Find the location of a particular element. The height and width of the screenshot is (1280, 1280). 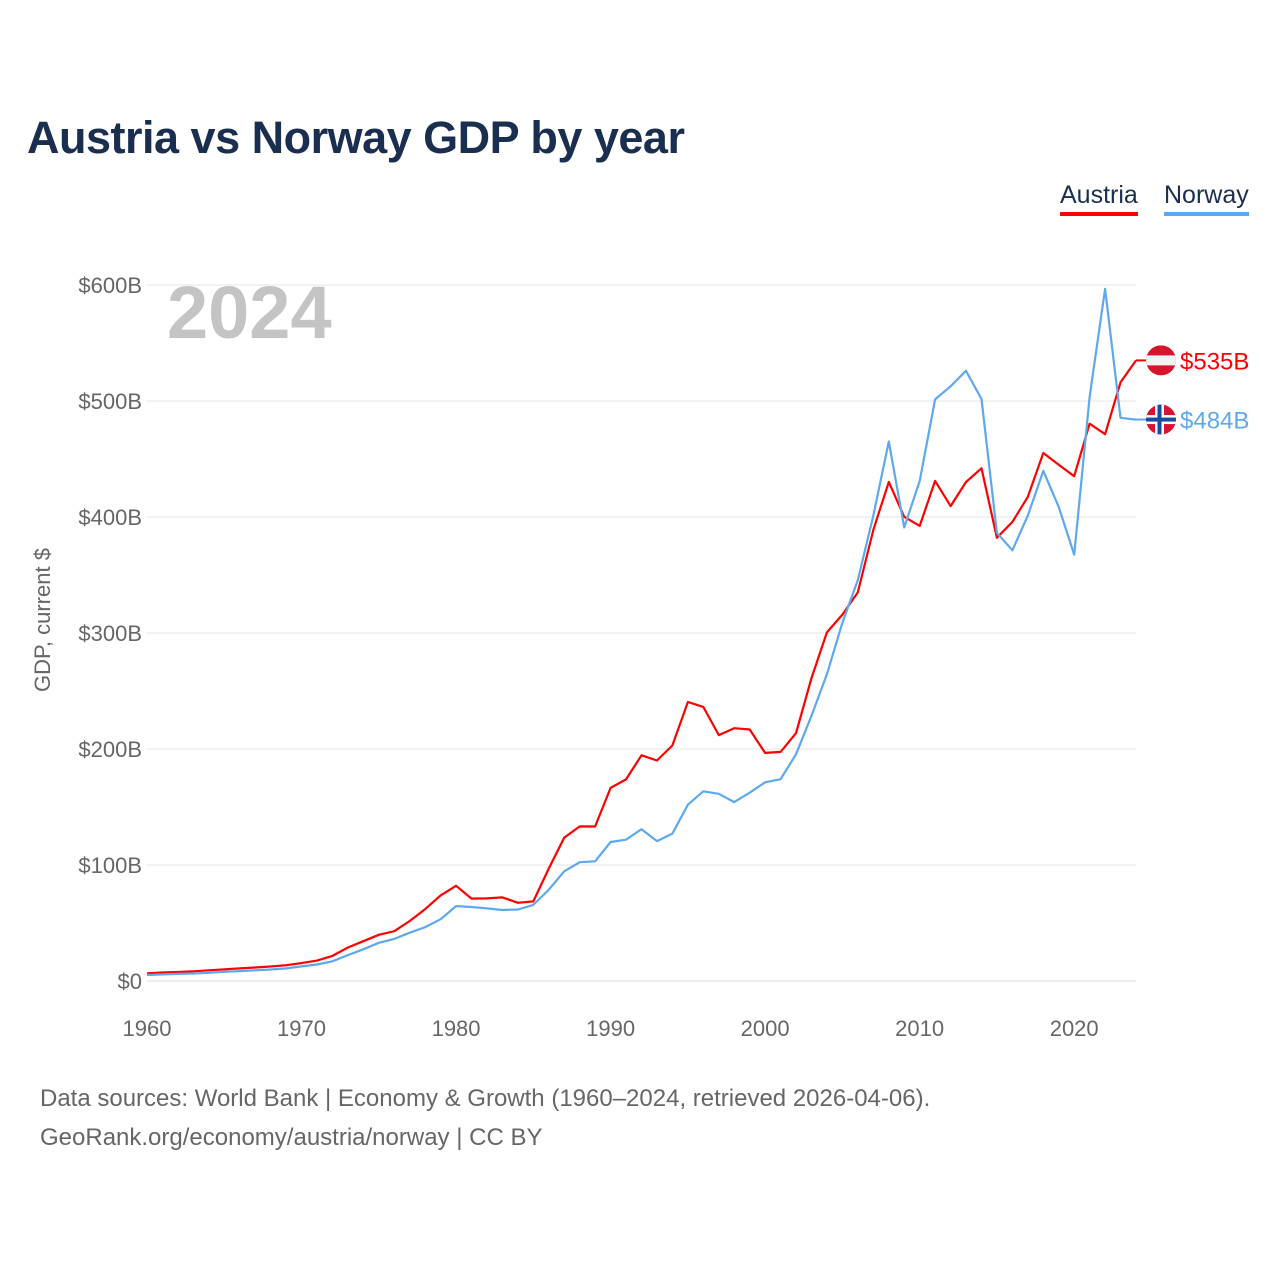

end-value-label-norway: $484B is located at coordinates (1214, 421).